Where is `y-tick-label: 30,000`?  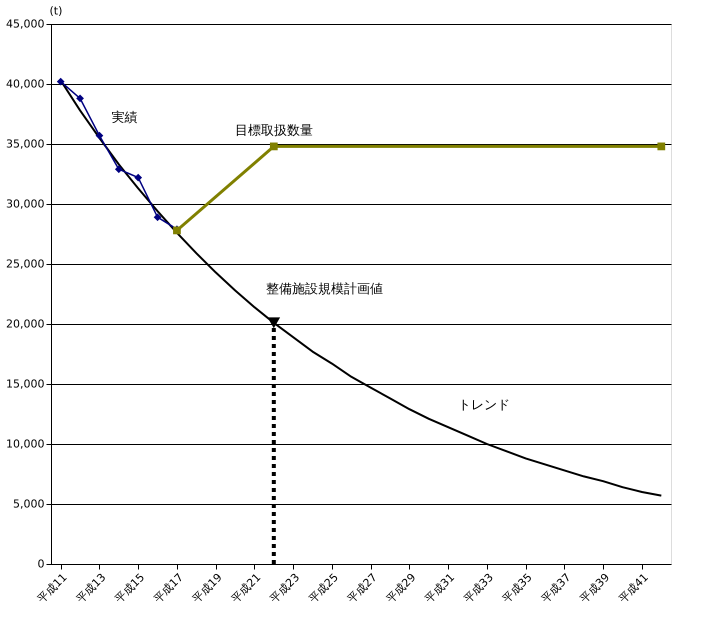 y-tick-label: 30,000 is located at coordinates (25, 204).